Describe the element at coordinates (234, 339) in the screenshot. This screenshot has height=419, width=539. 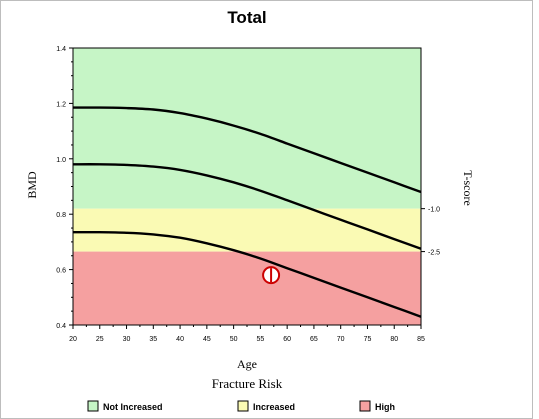
I see `x-tick-label: 50` at that location.